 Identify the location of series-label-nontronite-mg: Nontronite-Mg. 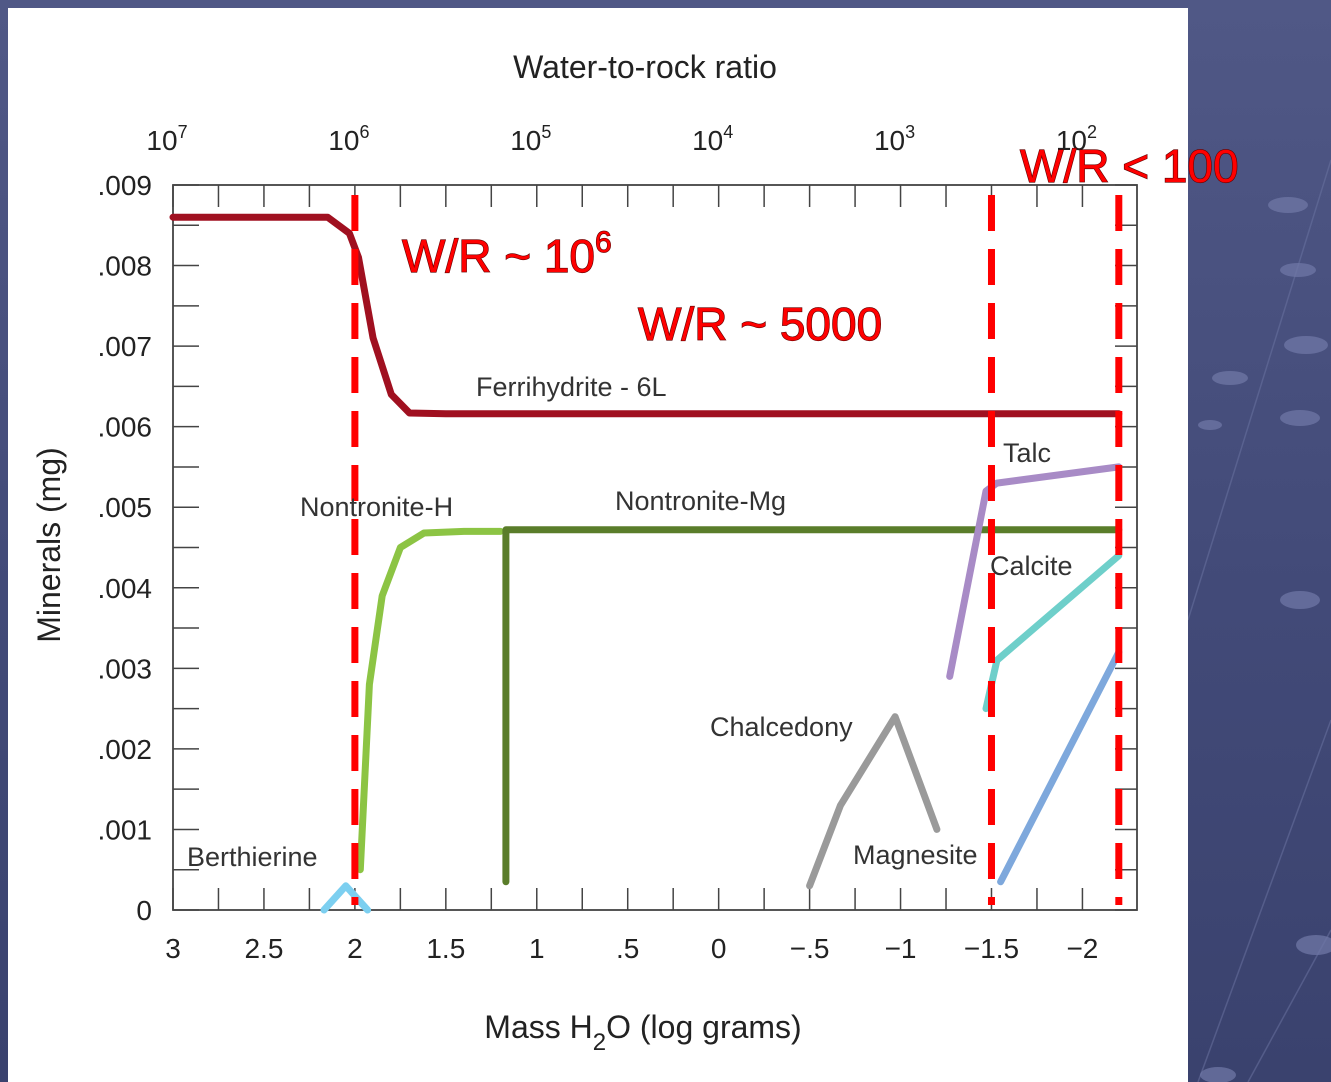
(700, 501).